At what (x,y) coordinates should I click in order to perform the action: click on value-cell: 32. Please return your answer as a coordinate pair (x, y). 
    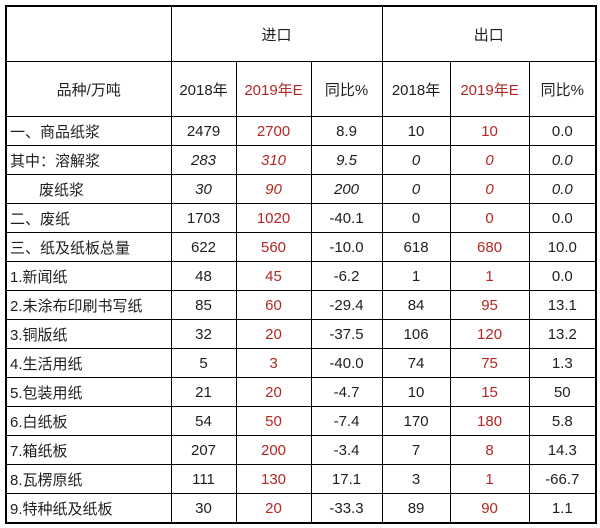
    Looking at the image, I should click on (203, 334).